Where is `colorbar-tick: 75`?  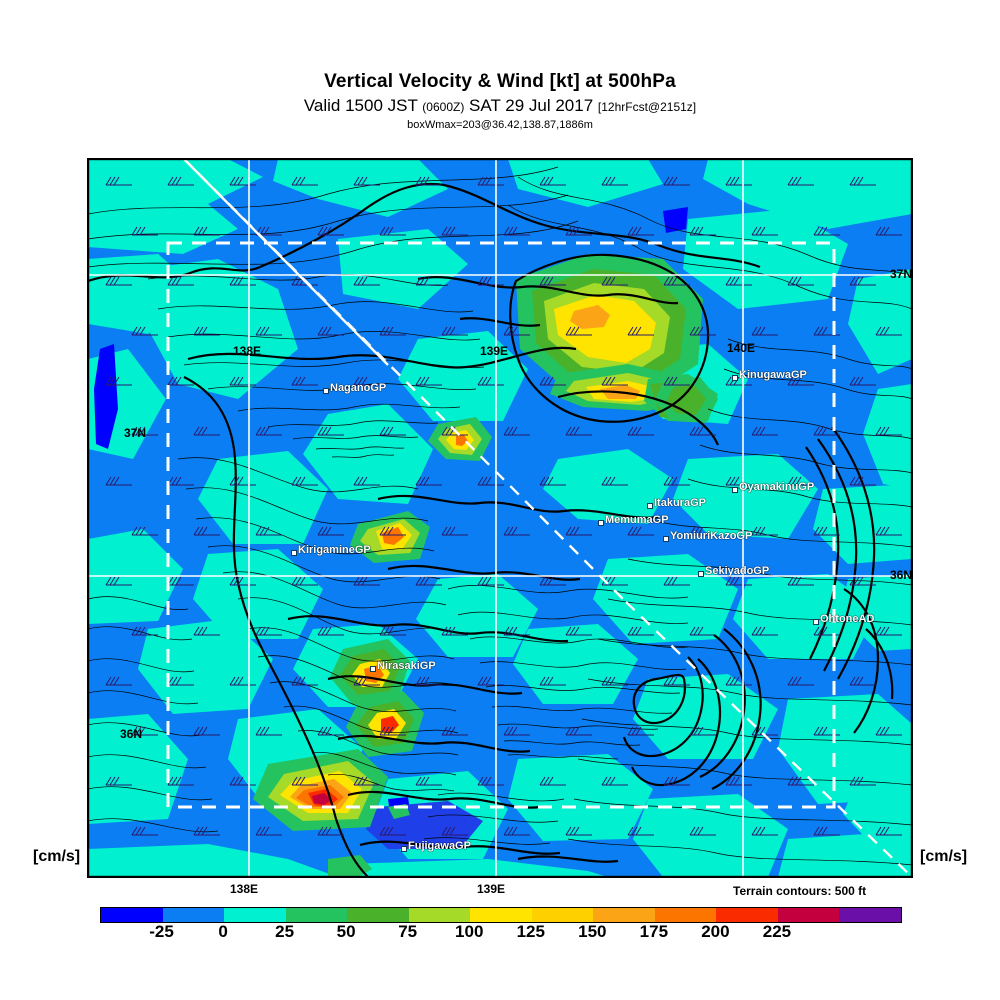
colorbar-tick: 75 is located at coordinates (408, 931).